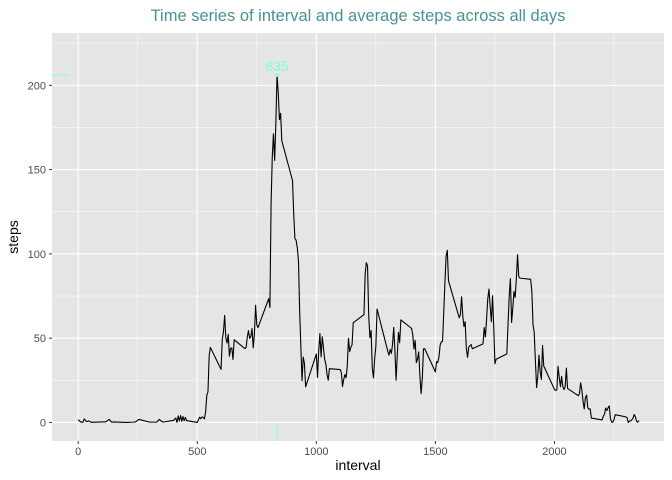  What do you see at coordinates (357, 465) in the screenshot?
I see `x-axis-title: interval` at bounding box center [357, 465].